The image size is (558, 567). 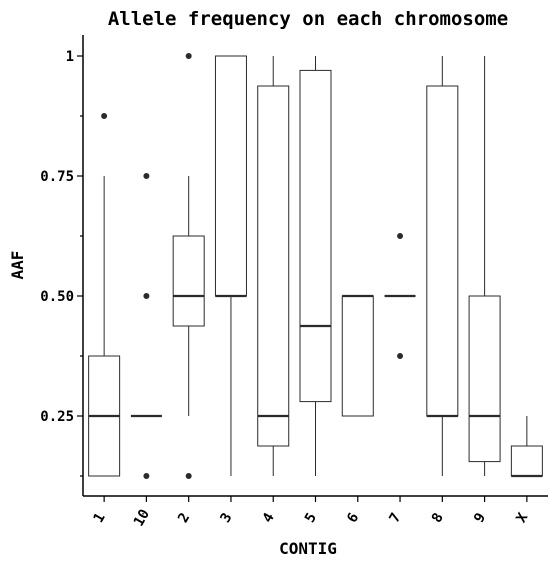 What do you see at coordinates (308, 548) in the screenshot?
I see `x-axis-label: CONTIG` at bounding box center [308, 548].